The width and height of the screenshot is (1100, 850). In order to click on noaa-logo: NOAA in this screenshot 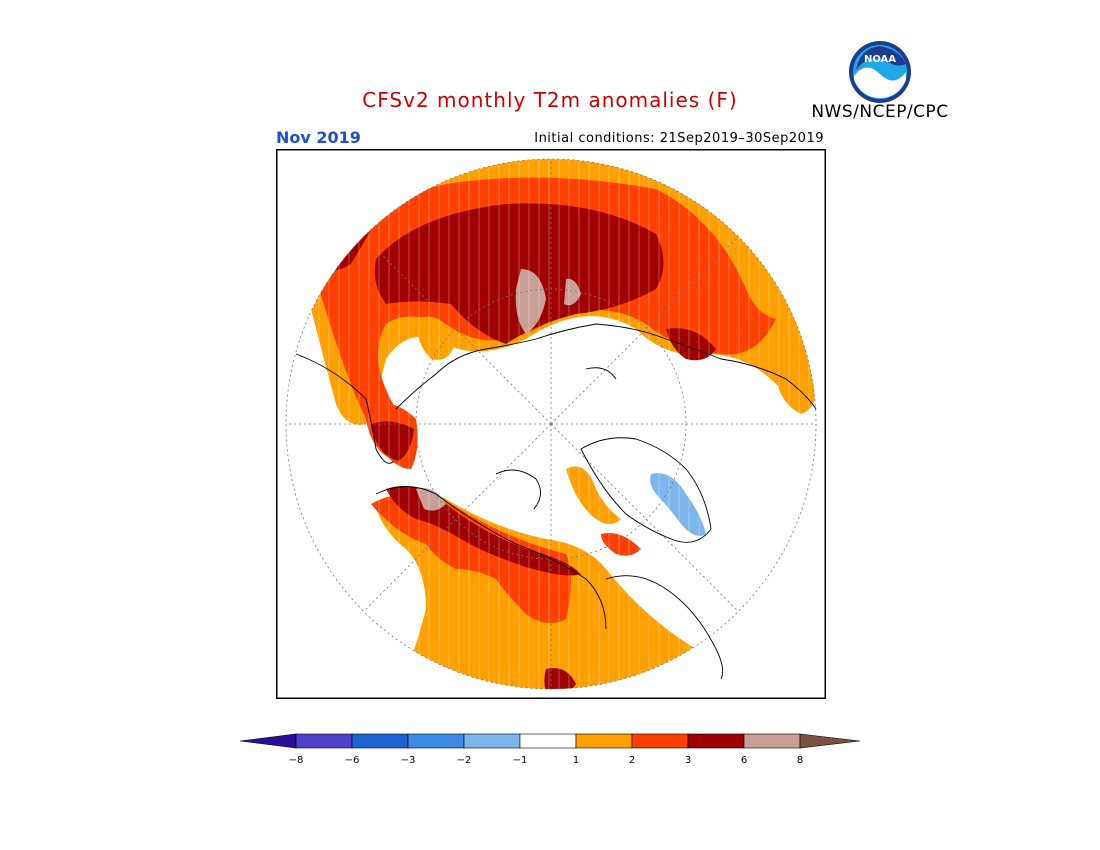, I will do `click(880, 72)`.